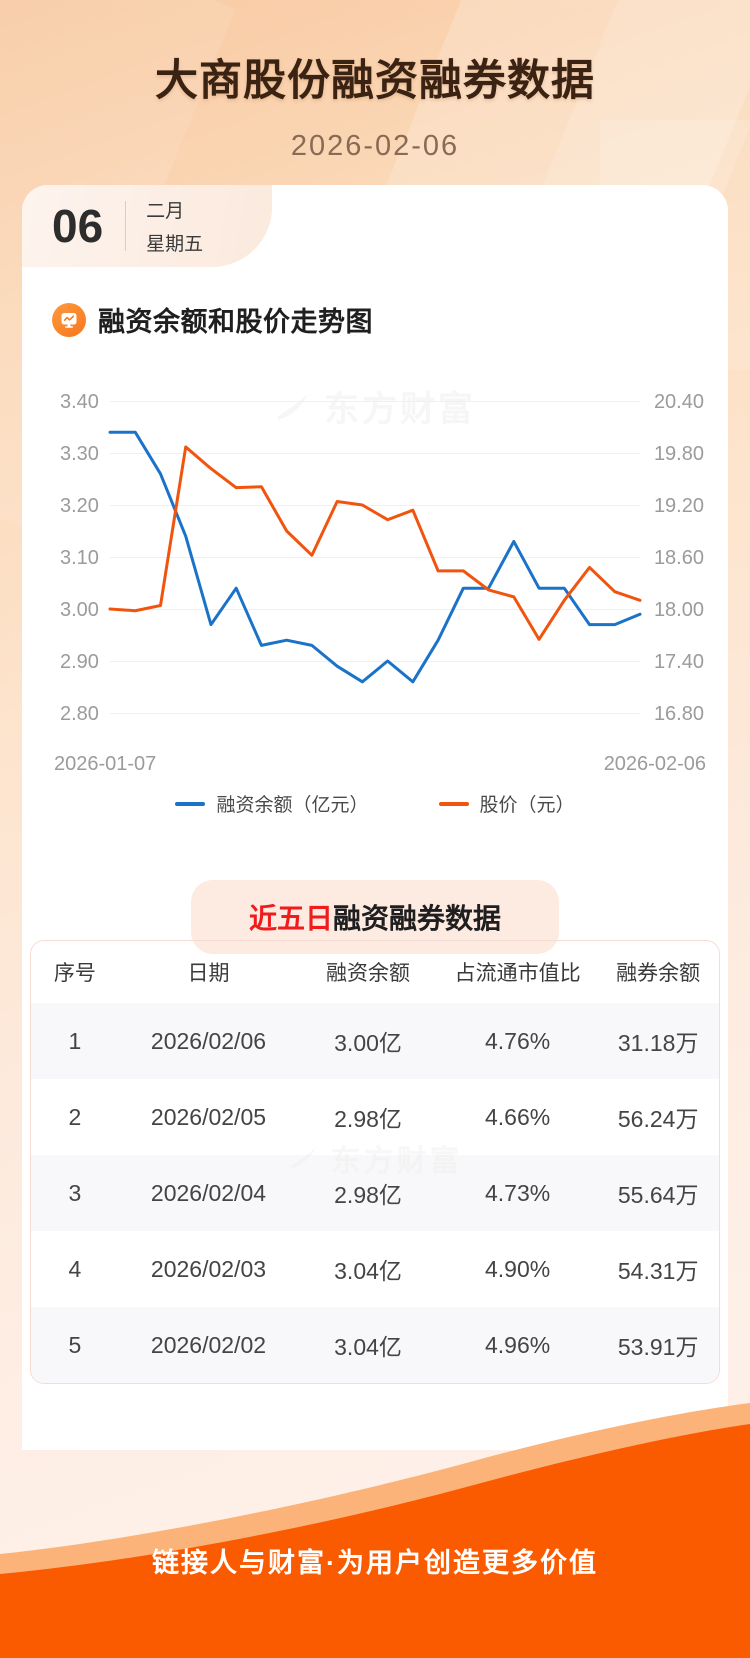  I want to click on cell-short: 31.18万, so click(658, 1043).